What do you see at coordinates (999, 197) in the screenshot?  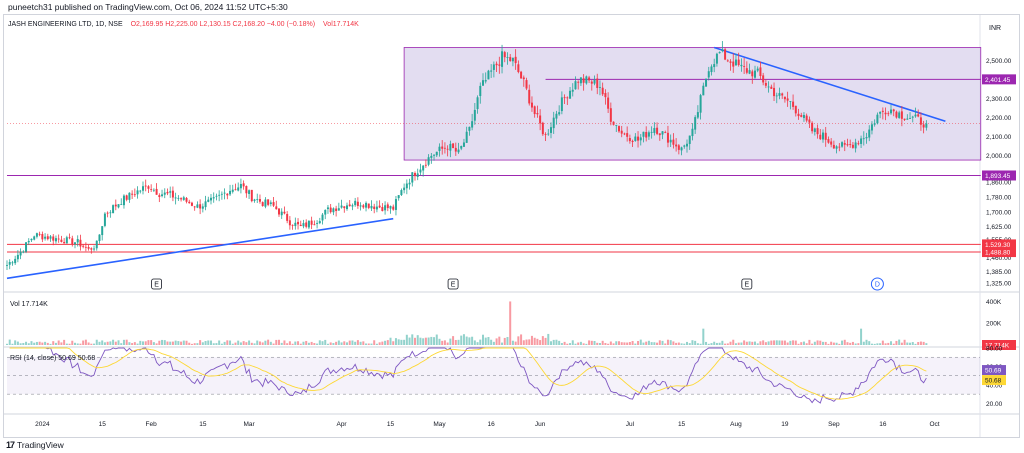 I see `price-tick-label: 1,780.00` at bounding box center [999, 197].